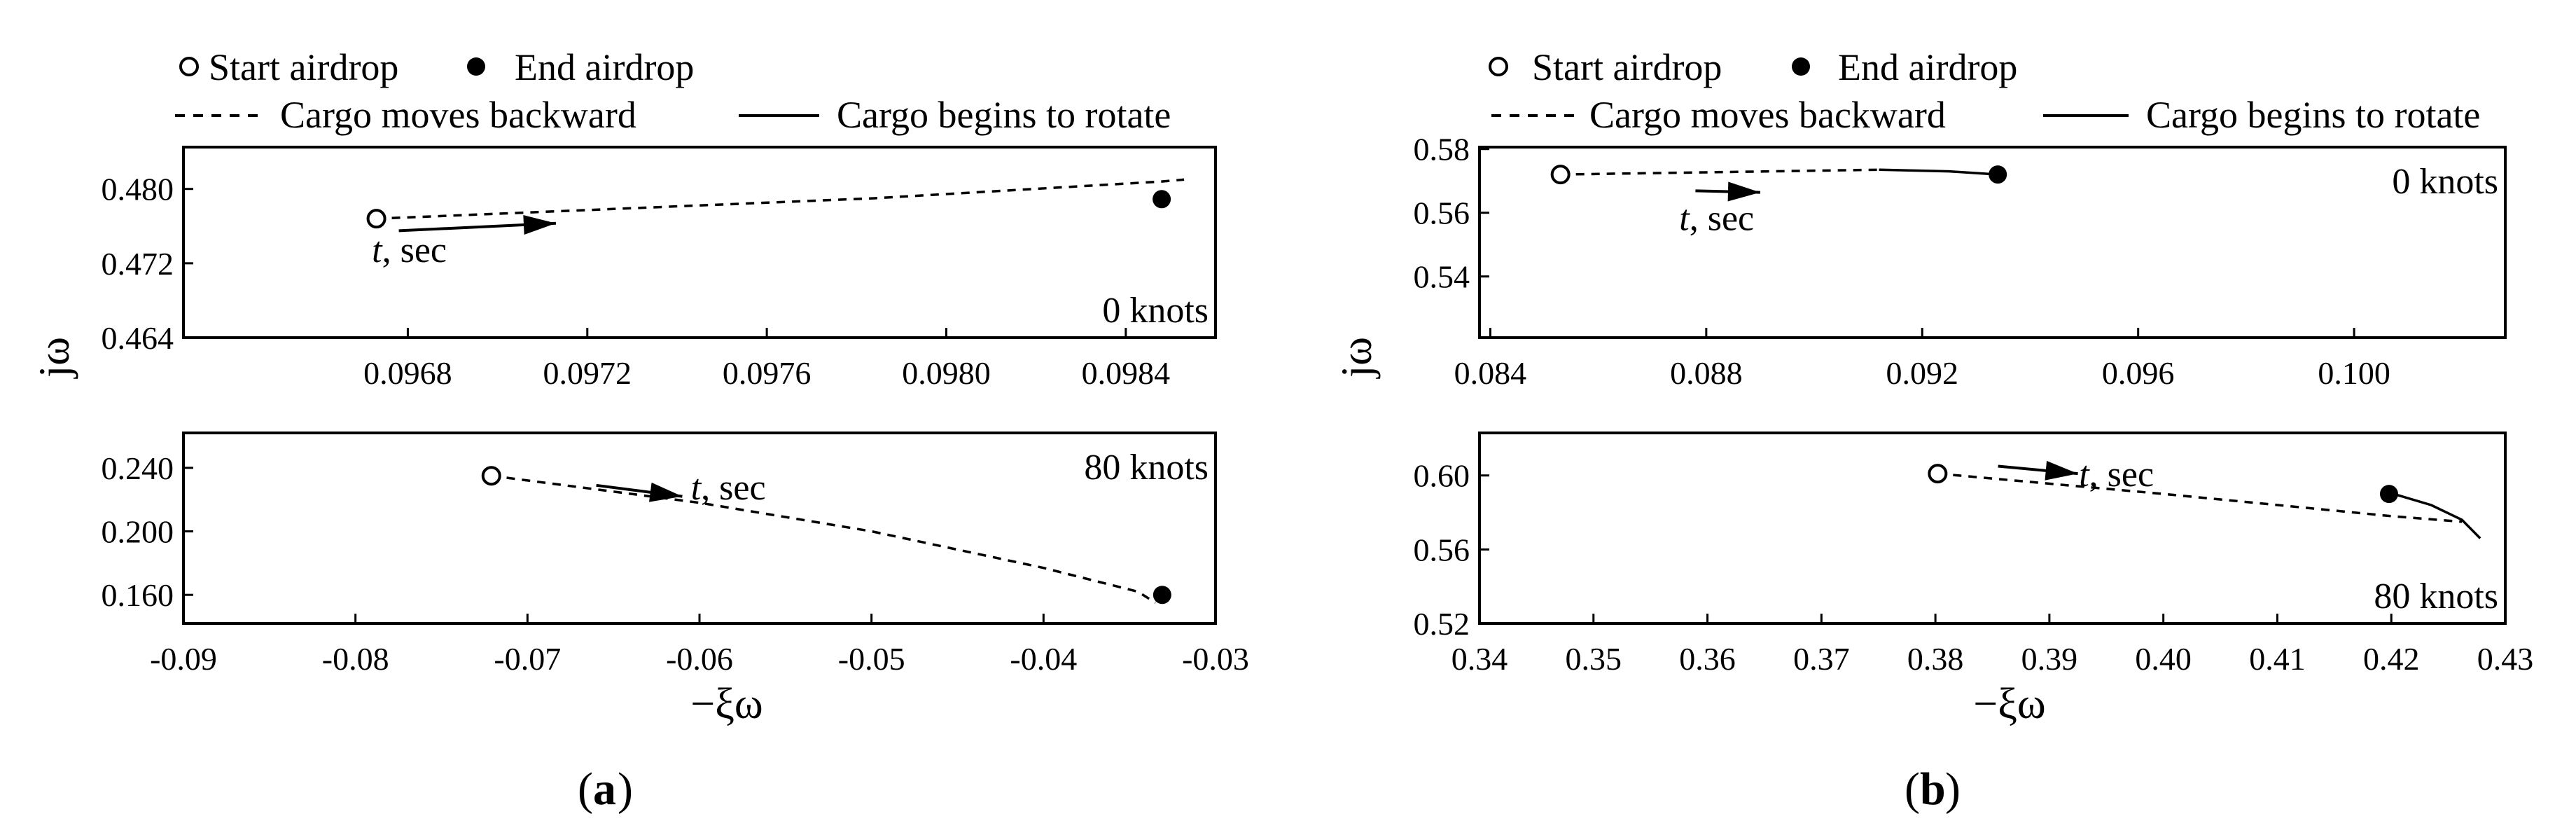 Image resolution: width=2576 pixels, height=835 pixels. I want to click on y-tick-label: 0.480, so click(138, 189).